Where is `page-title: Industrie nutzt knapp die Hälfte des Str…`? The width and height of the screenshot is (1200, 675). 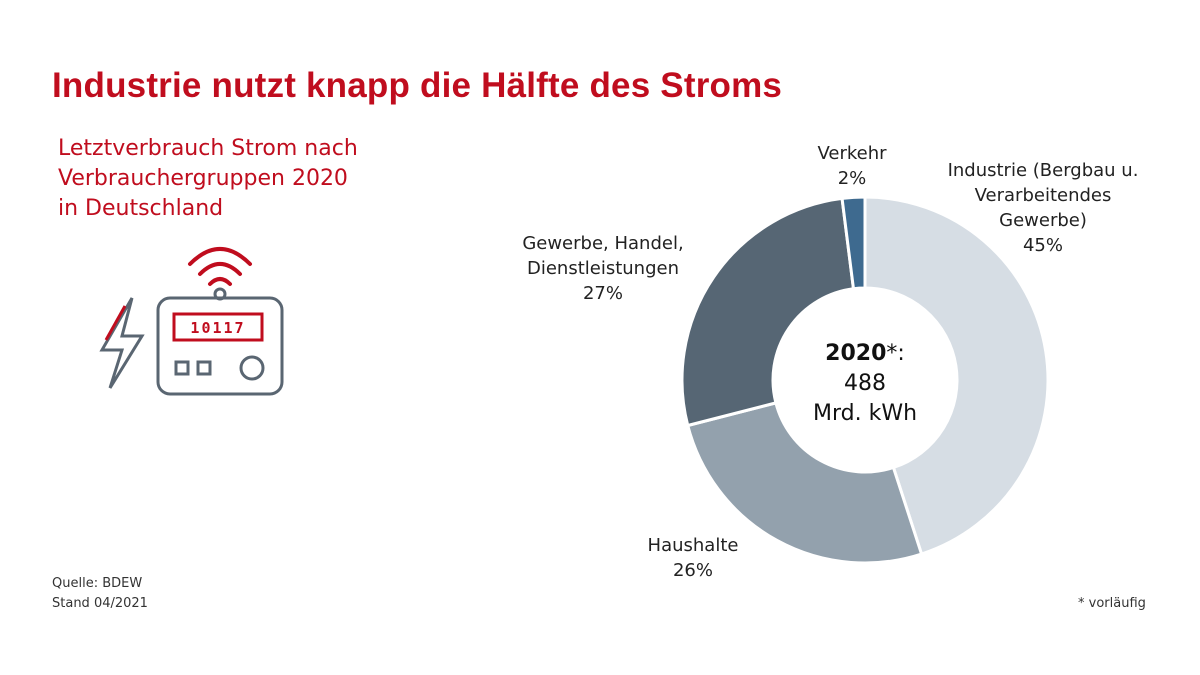
page-title: Industrie nutzt knapp die Hälfte des Str… is located at coordinates (417, 85).